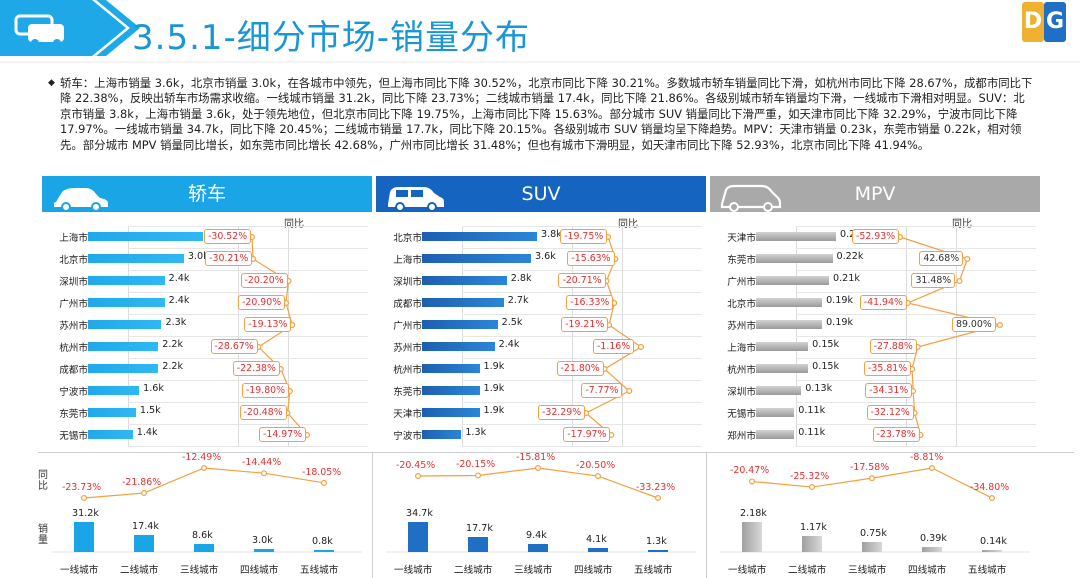  Describe the element at coordinates (407, 326) in the screenshot. I see `city-name: 广州市` at that location.